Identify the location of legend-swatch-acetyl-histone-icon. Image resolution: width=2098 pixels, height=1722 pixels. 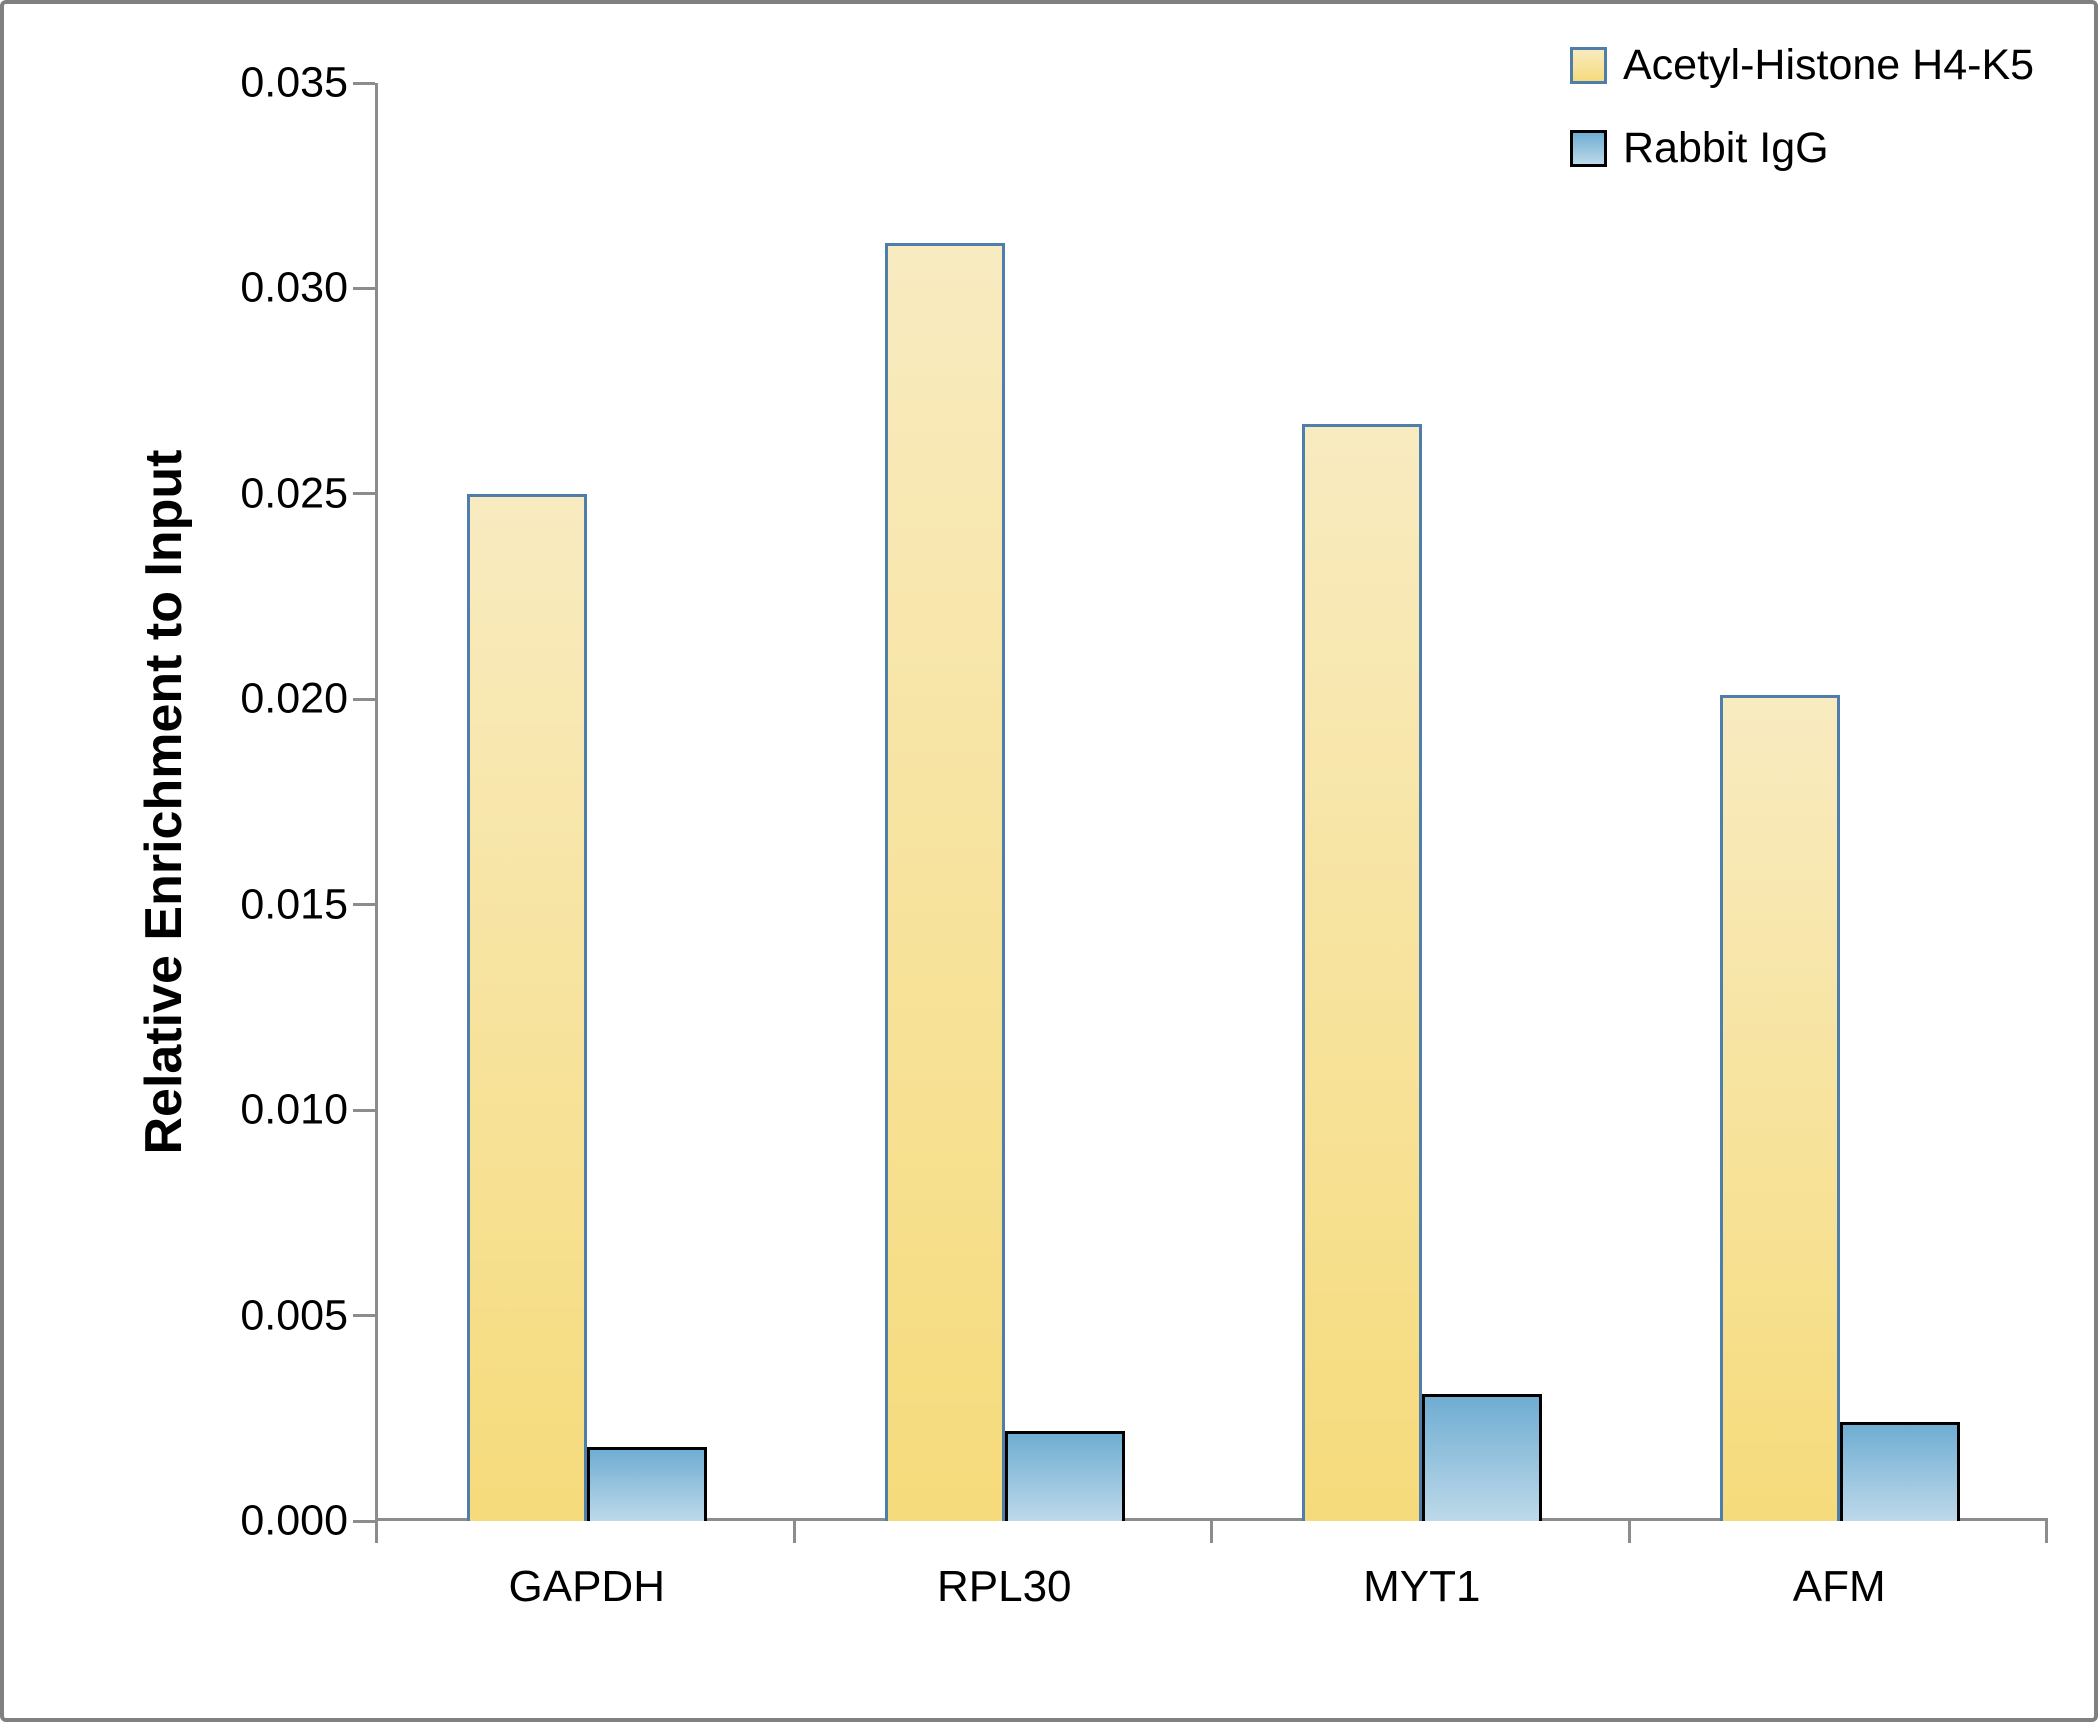
(1588, 65).